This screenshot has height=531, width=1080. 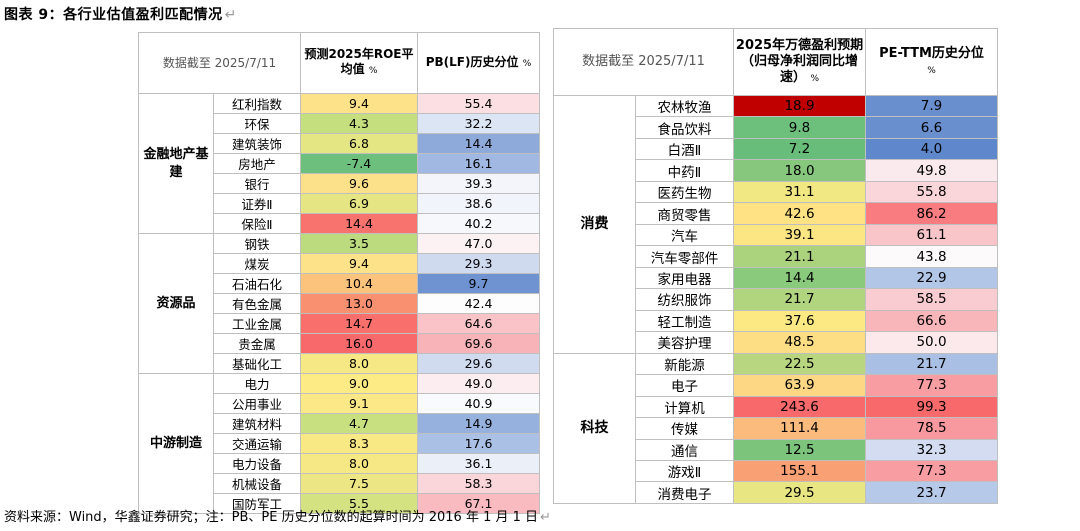 What do you see at coordinates (799, 342) in the screenshot?
I see `metric-value: 48.5` at bounding box center [799, 342].